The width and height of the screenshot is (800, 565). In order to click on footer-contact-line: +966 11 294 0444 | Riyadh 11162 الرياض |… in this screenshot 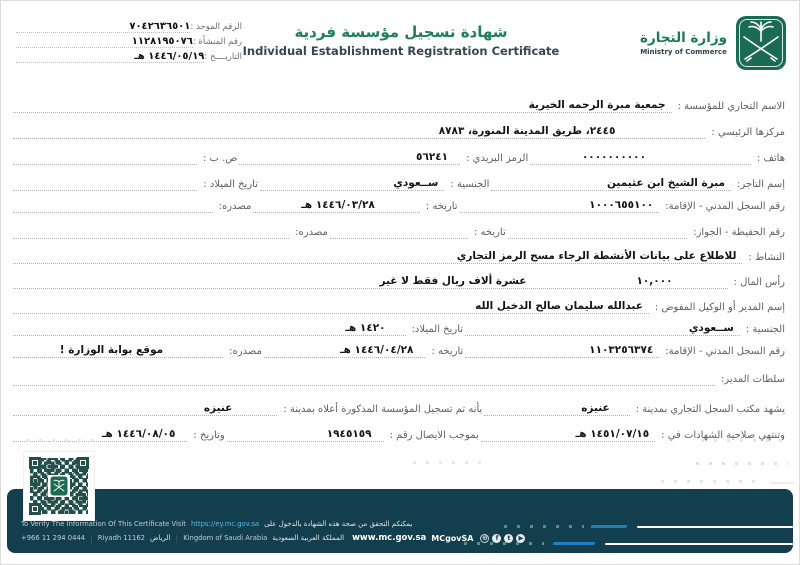, I will do `click(273, 538)`.